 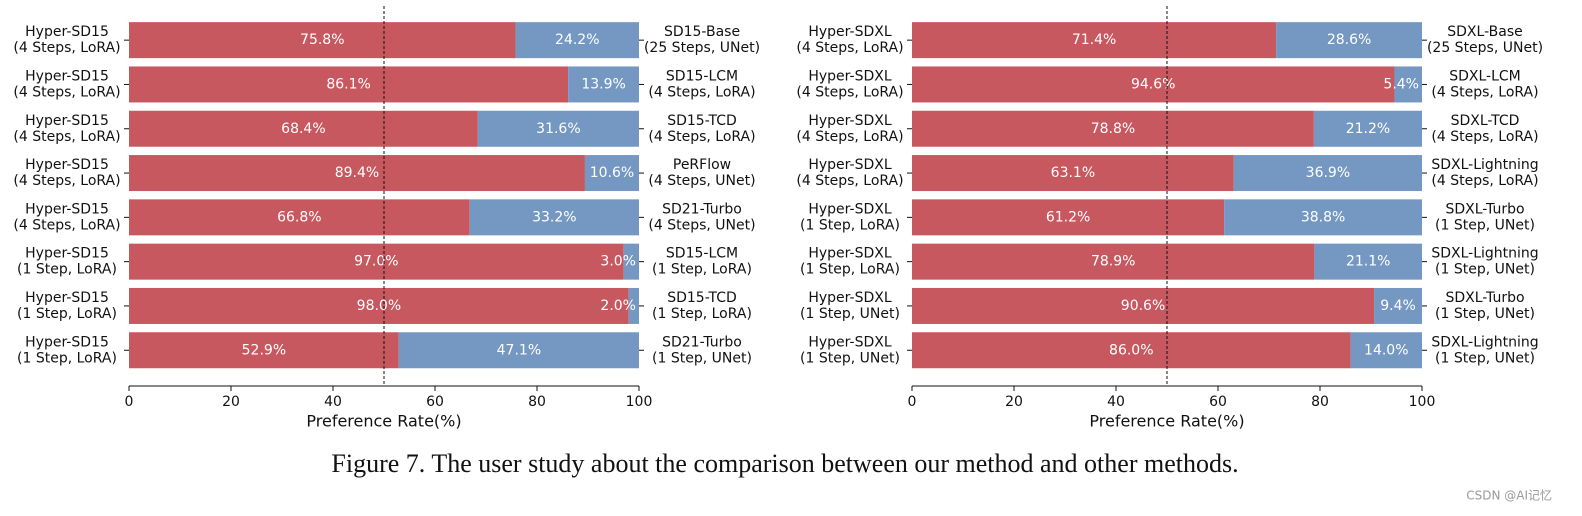 I want to click on value-label: 61.2%, so click(x=1068, y=217).